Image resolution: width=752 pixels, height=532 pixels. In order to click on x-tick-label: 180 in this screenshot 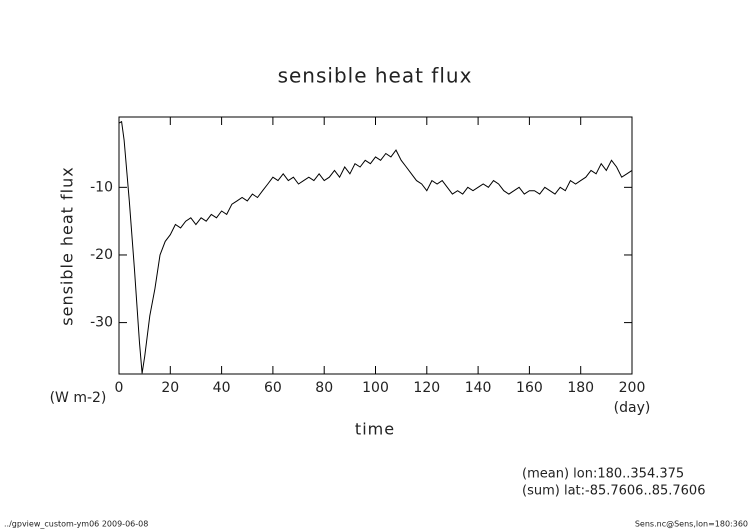, I will do `click(580, 388)`.